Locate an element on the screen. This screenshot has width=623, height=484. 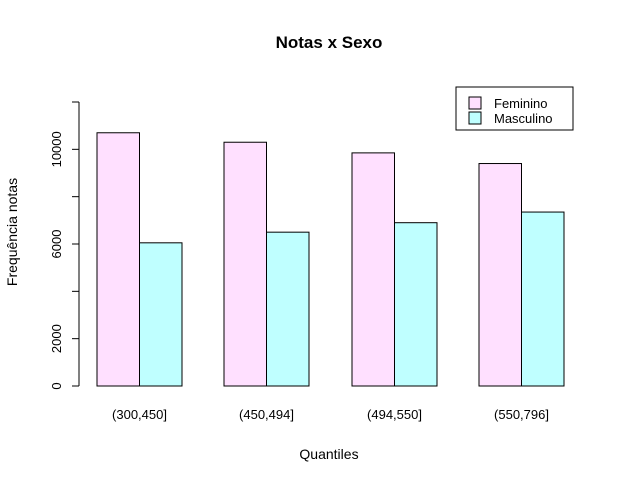
y-tick-label: 6000 is located at coordinates (56, 244).